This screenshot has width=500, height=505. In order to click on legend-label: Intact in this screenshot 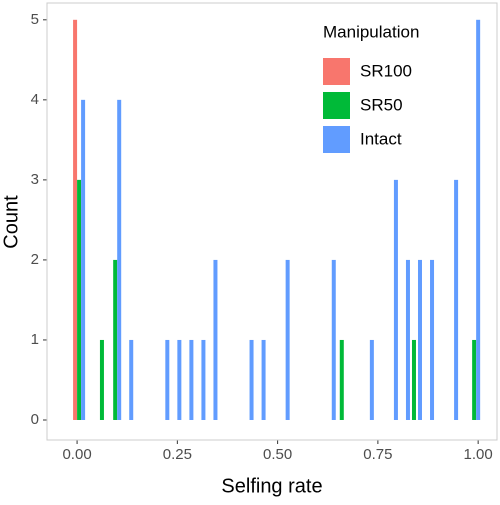, I will do `click(381, 138)`.